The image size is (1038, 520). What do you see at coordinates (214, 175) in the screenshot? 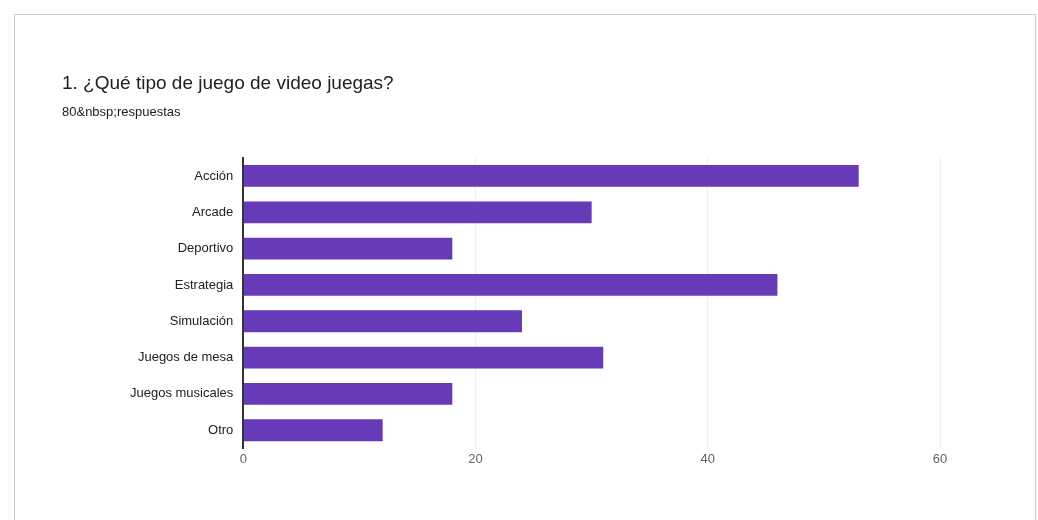
I see `y-tick-label: Acción` at bounding box center [214, 175].